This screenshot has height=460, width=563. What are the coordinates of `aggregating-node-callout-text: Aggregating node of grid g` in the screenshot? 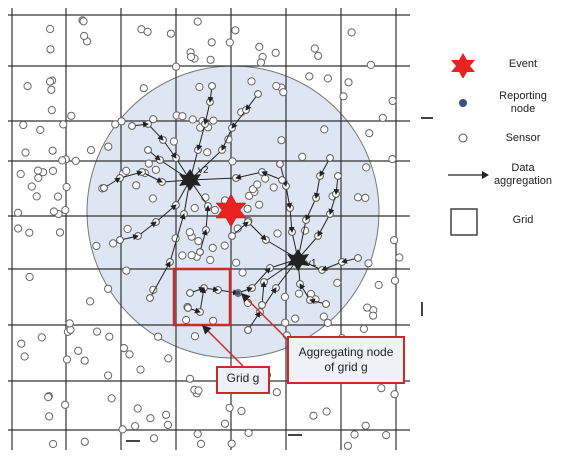 It's located at (346, 359).